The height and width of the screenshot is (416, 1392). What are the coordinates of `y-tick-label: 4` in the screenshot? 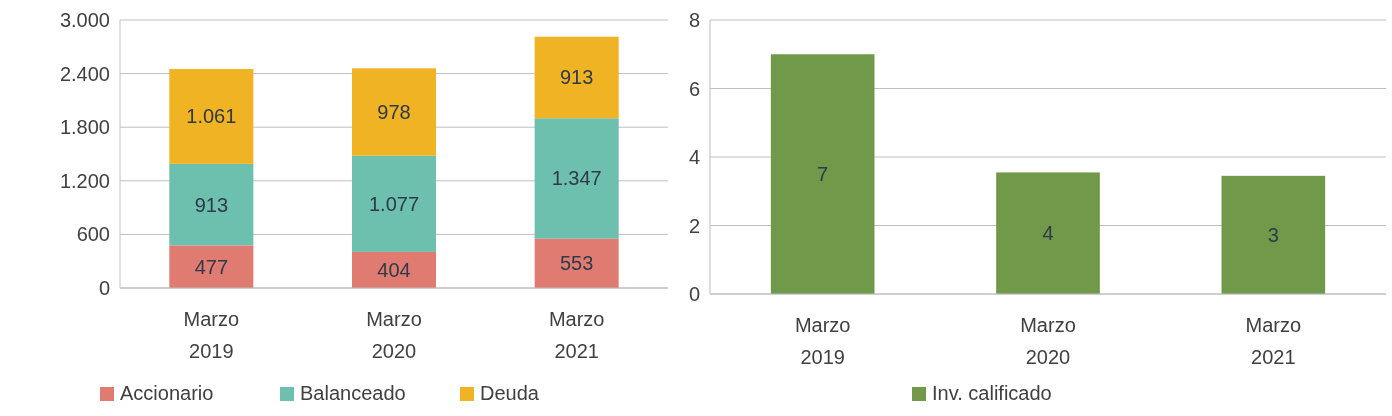 It's located at (694, 157).